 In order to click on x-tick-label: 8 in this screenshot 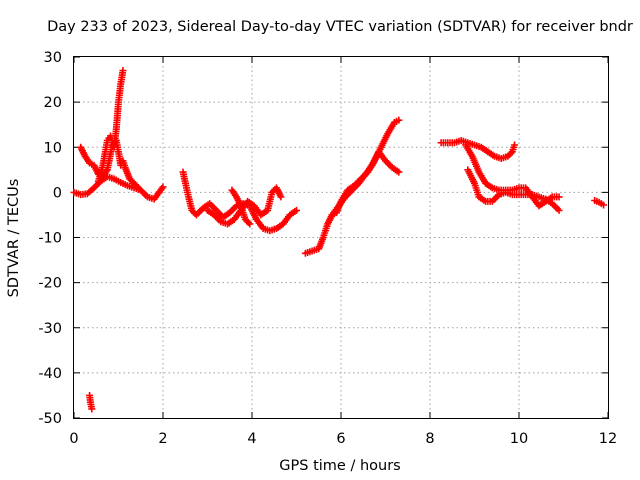, I will do `click(429, 439)`.